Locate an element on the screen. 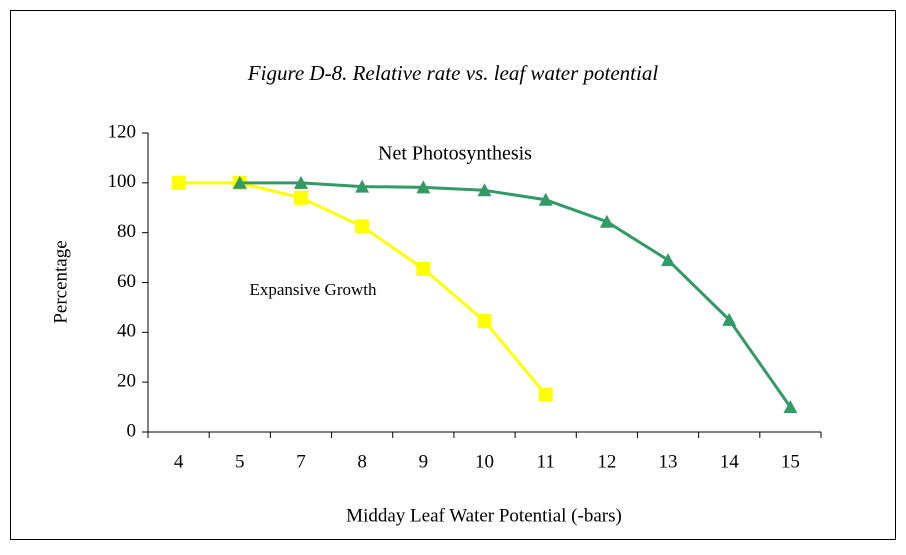 Image resolution: width=906 pixels, height=555 pixels. series-label: Expansive Growth is located at coordinates (313, 289).